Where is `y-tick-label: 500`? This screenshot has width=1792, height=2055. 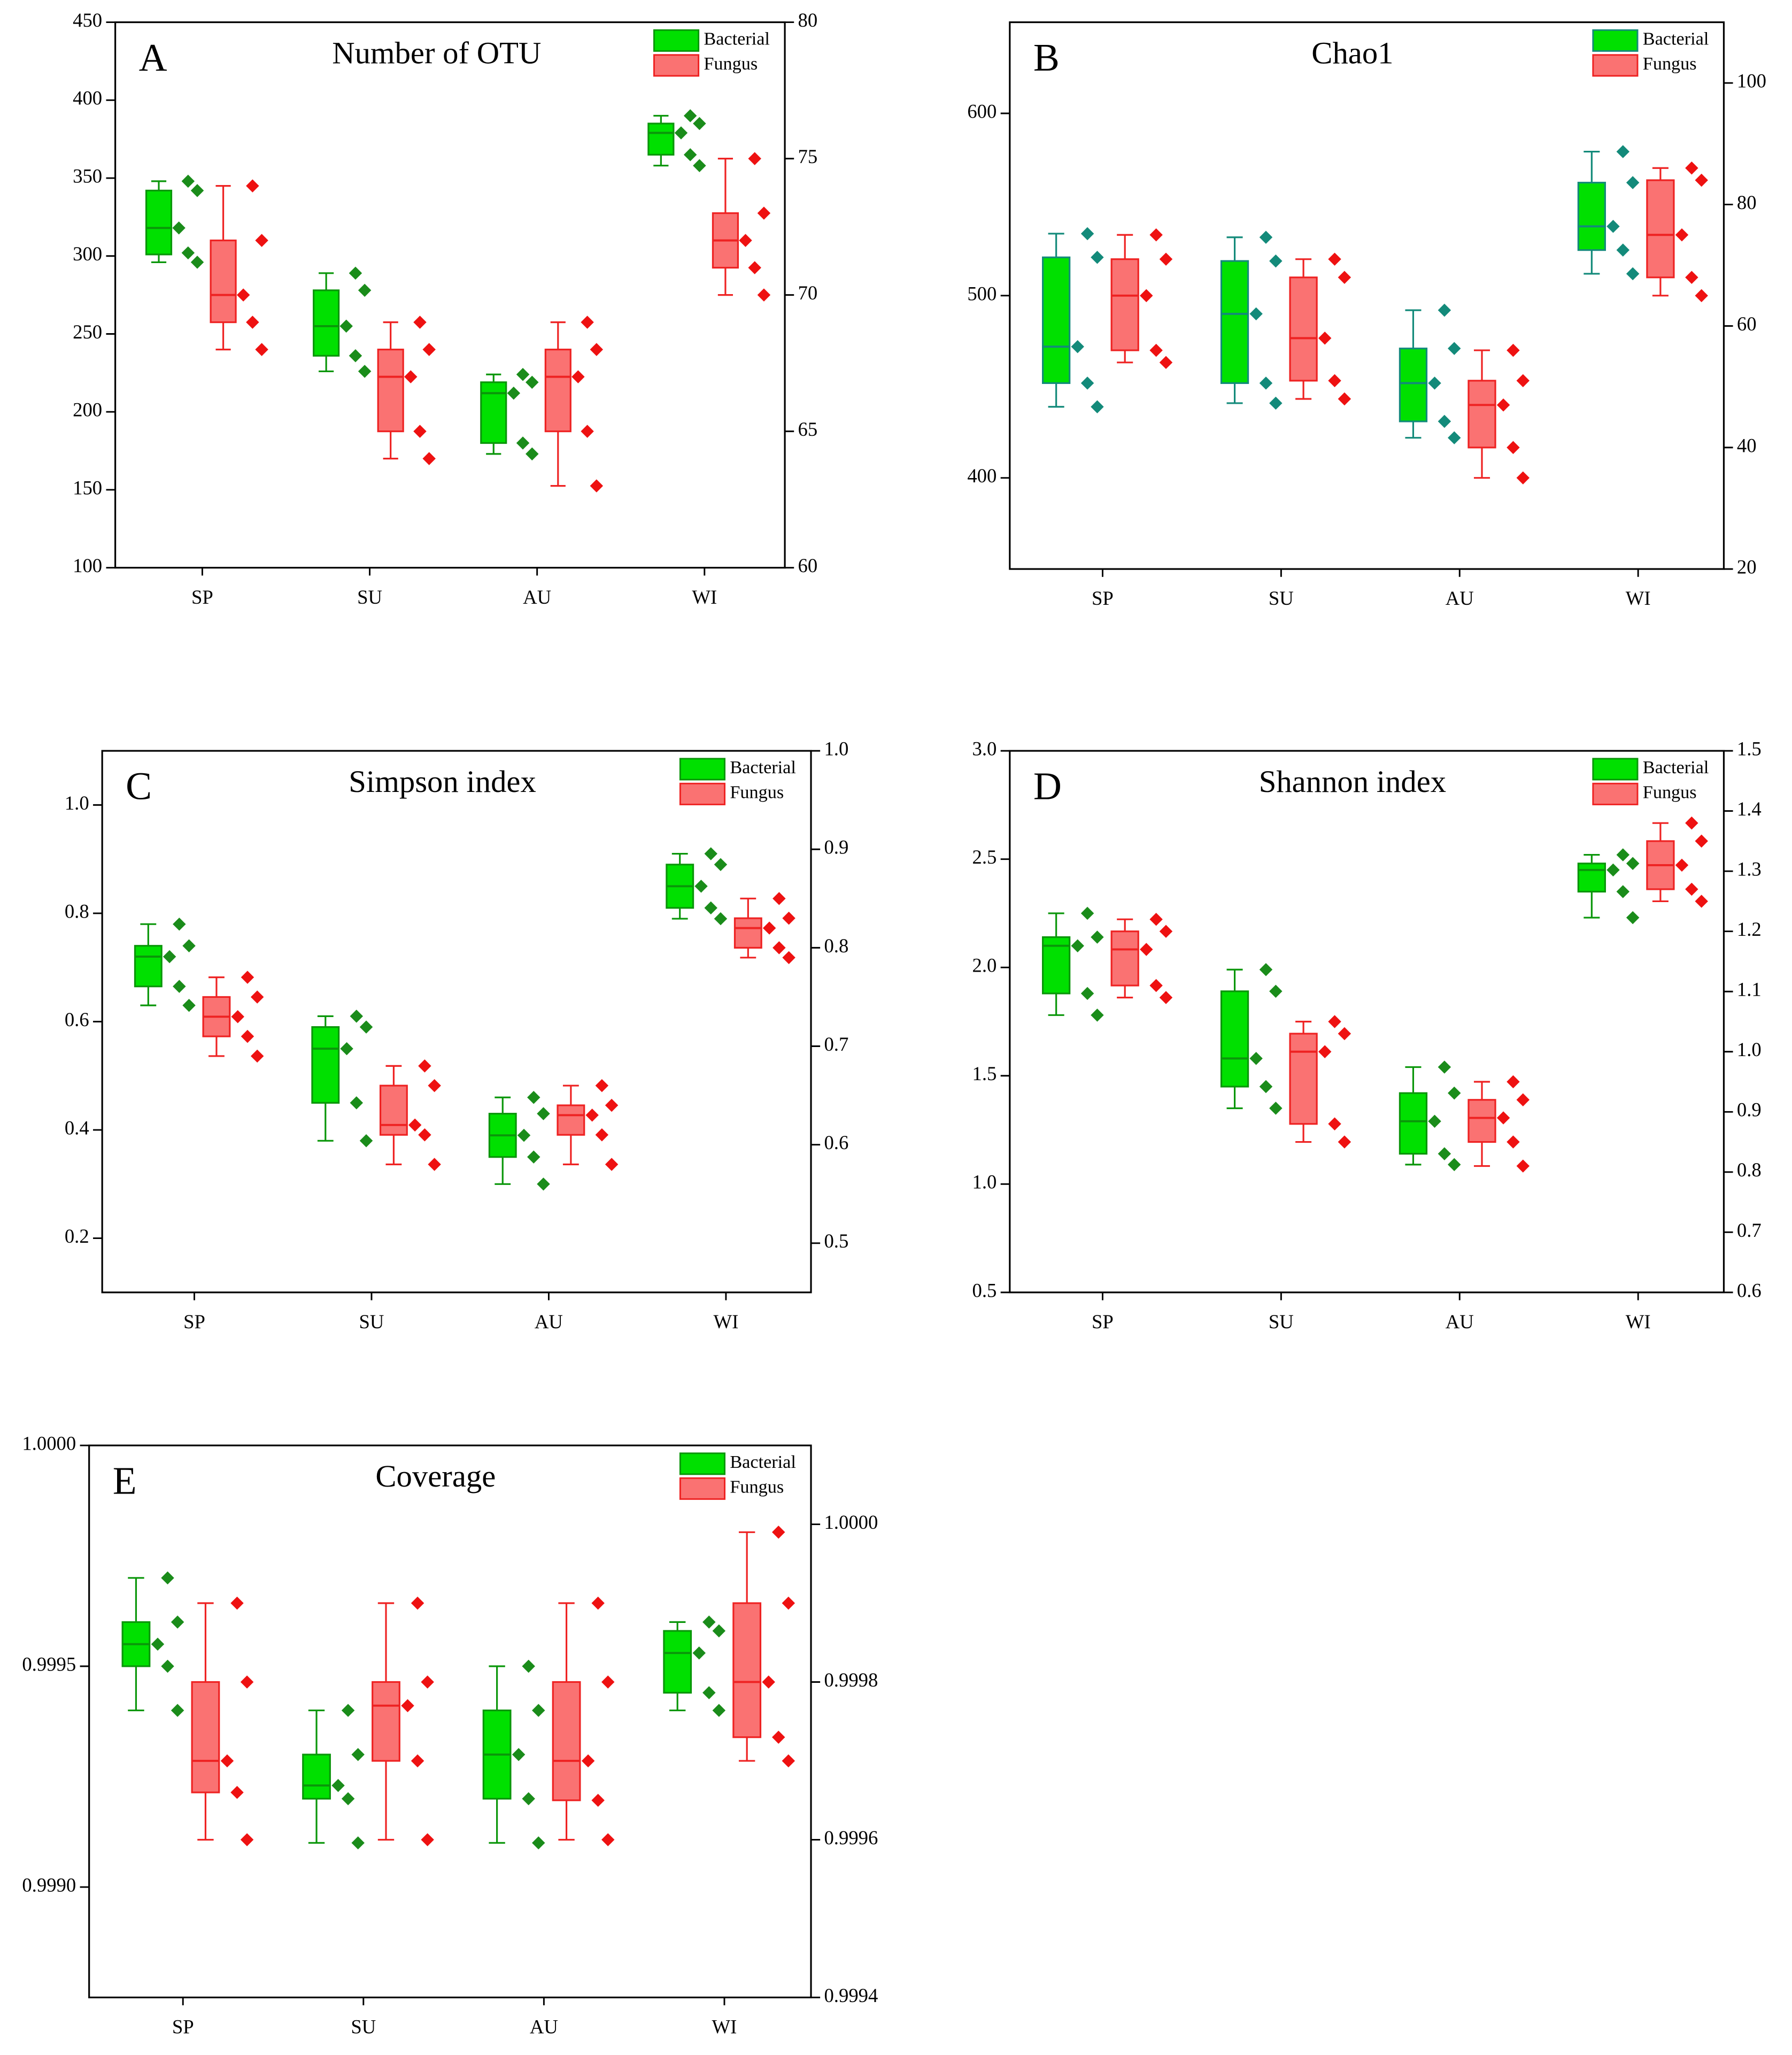
y-tick-label: 500 is located at coordinates (982, 293).